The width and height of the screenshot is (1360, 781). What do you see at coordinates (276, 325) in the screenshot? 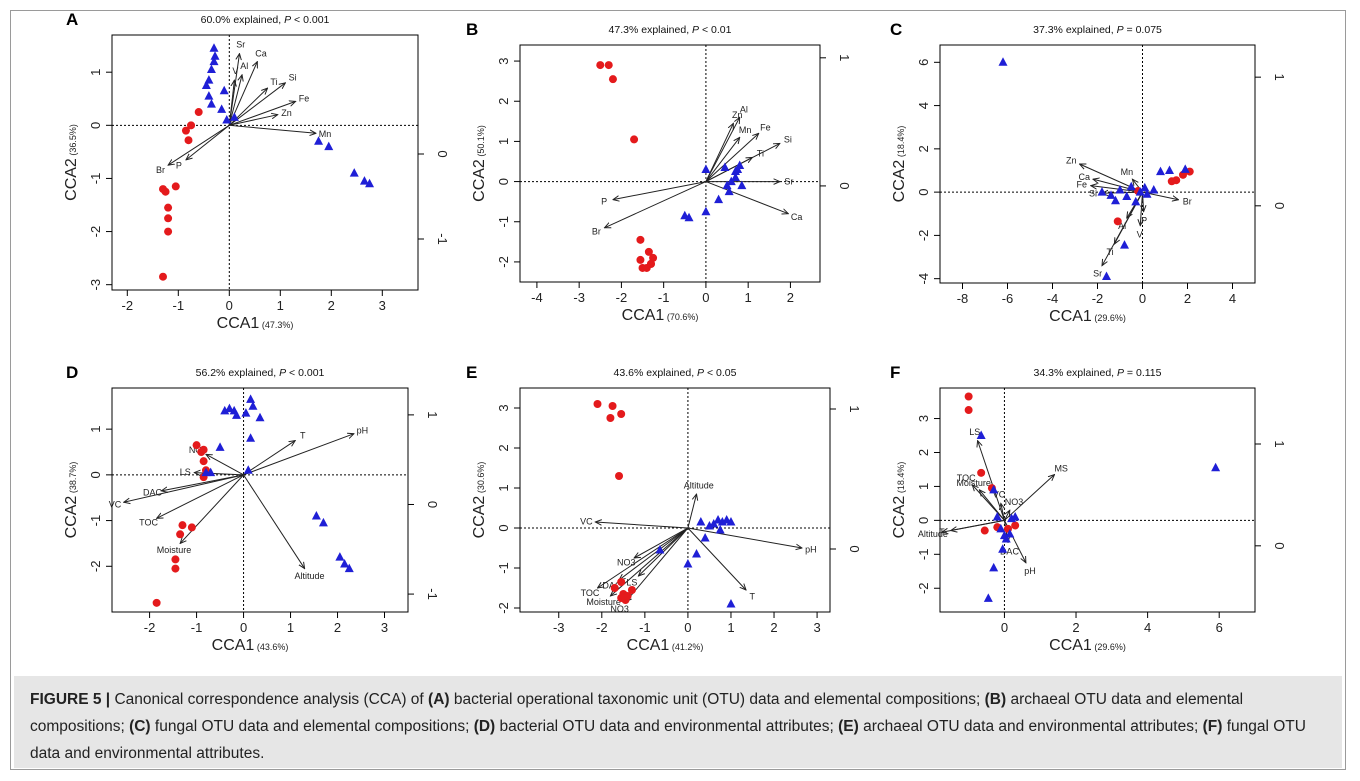
I see `x-axis-pct: (47.3%)` at bounding box center [276, 325].